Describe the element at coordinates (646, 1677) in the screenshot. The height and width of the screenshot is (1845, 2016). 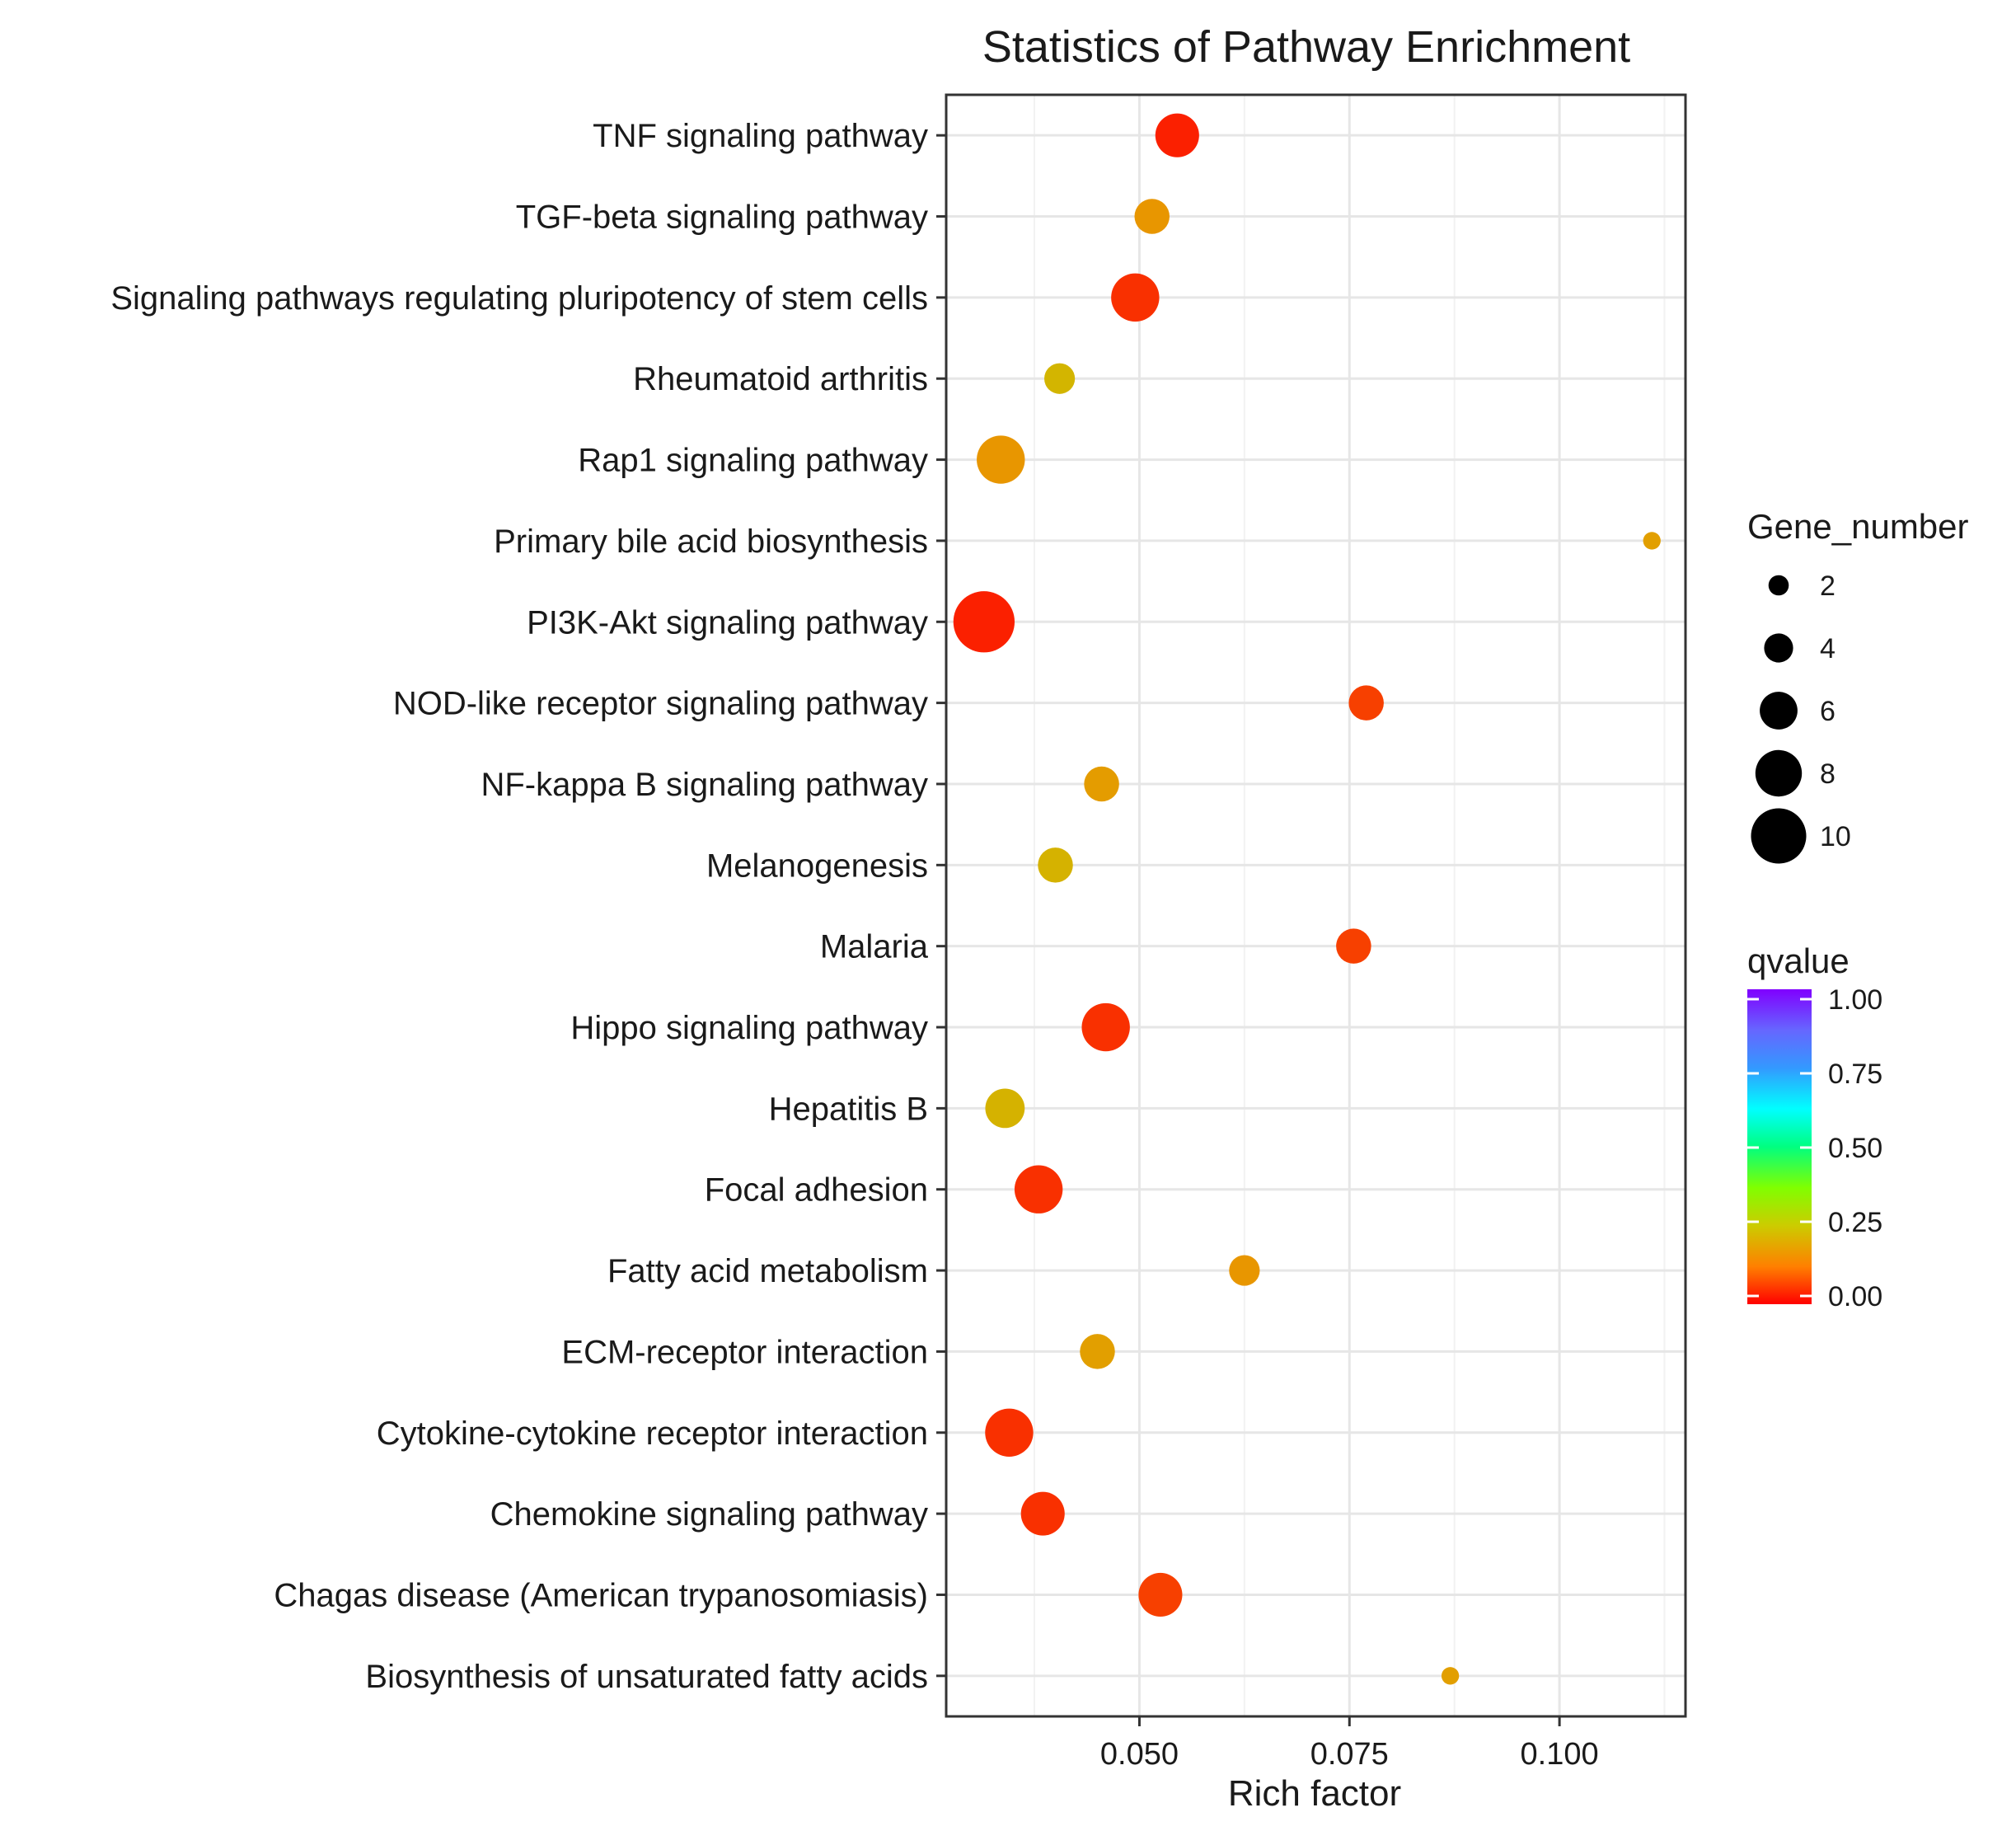
I see `y-tick-label-20: Biosynthesis of unsaturated fatty acids` at that location.